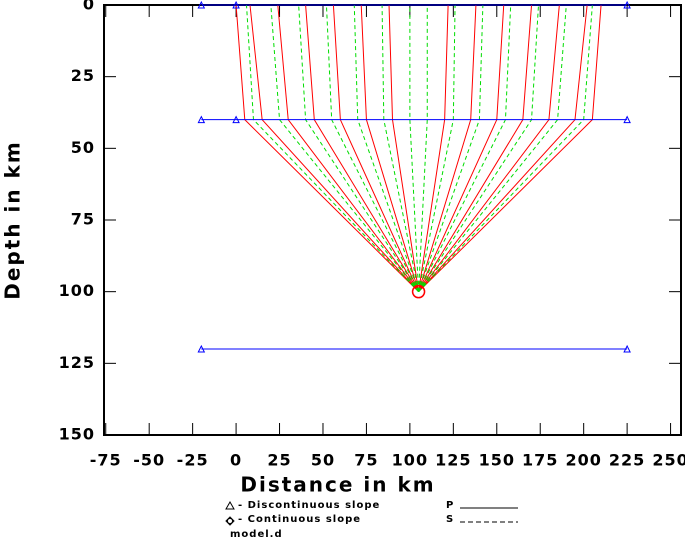  Describe the element at coordinates (13, 219) in the screenshot. I see `y-axis-label: Depth in km` at that location.